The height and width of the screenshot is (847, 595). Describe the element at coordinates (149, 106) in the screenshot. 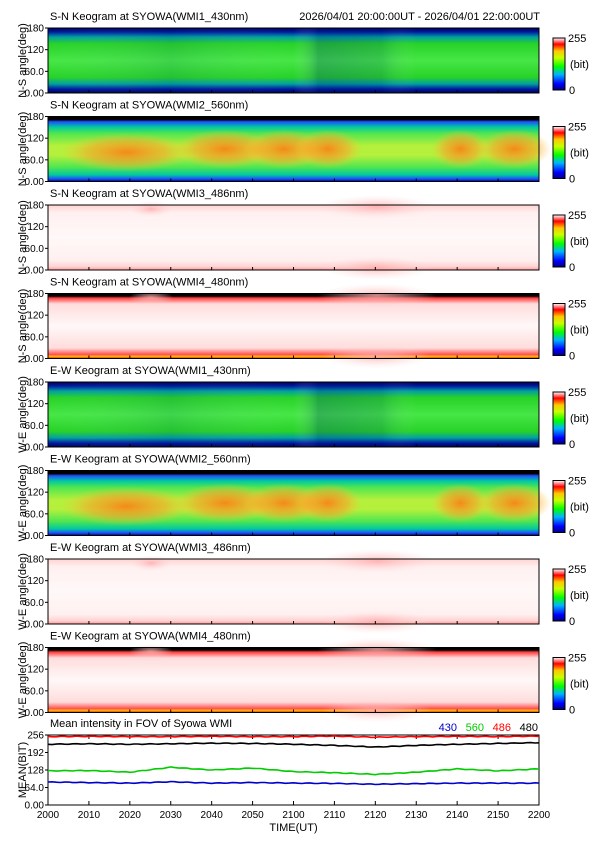

I see `keogram-title: S-N Keogram at SYOWA(WMI2_560nm)` at that location.